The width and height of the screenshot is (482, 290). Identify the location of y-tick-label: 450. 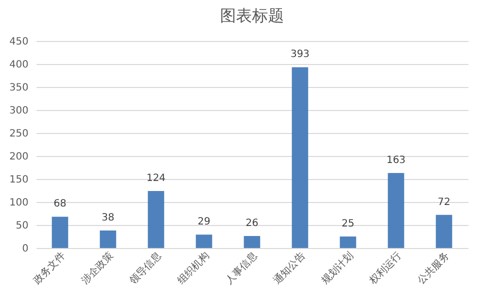
(18, 42).